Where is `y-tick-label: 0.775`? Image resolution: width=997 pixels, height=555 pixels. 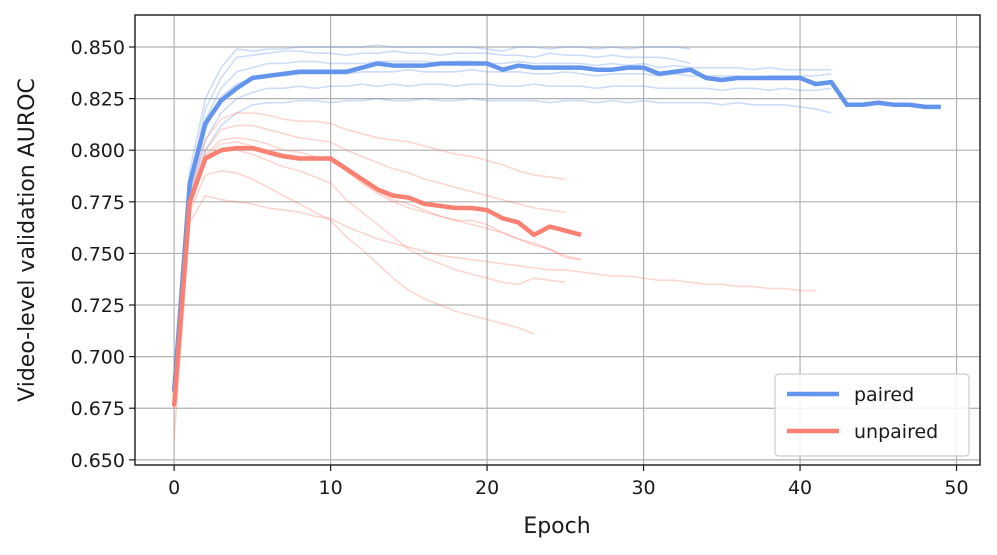
y-tick-label: 0.775 is located at coordinates (98, 203).